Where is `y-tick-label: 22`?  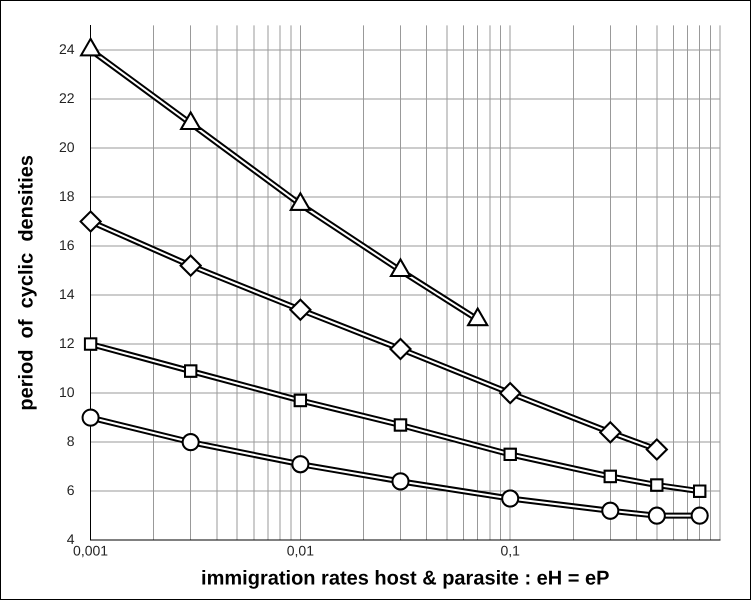 y-tick-label: 22 is located at coordinates (66, 98).